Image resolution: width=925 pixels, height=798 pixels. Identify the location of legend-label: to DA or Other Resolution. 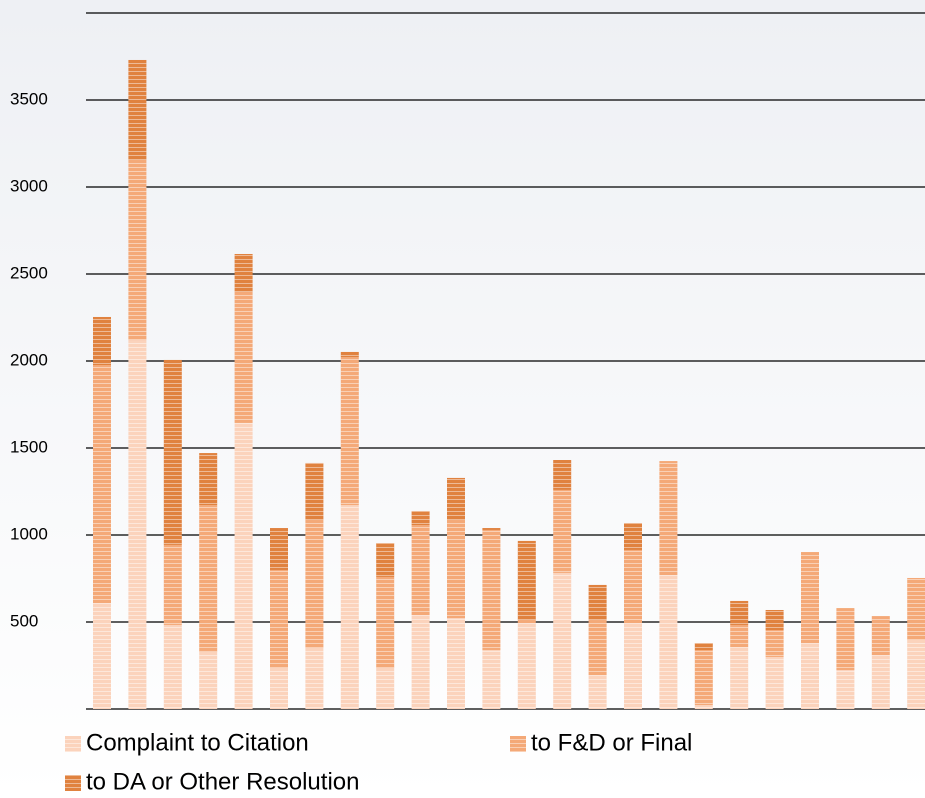
(222, 781).